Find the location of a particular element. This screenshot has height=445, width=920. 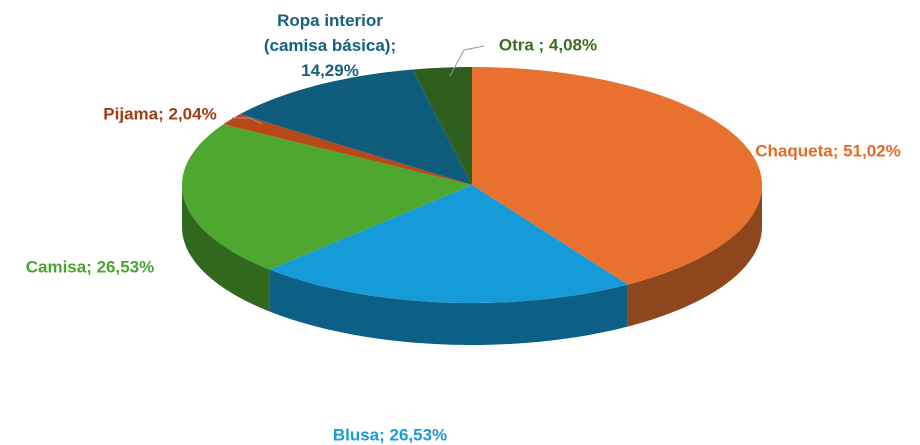

data-label-line: Ropa interior is located at coordinates (330, 20).